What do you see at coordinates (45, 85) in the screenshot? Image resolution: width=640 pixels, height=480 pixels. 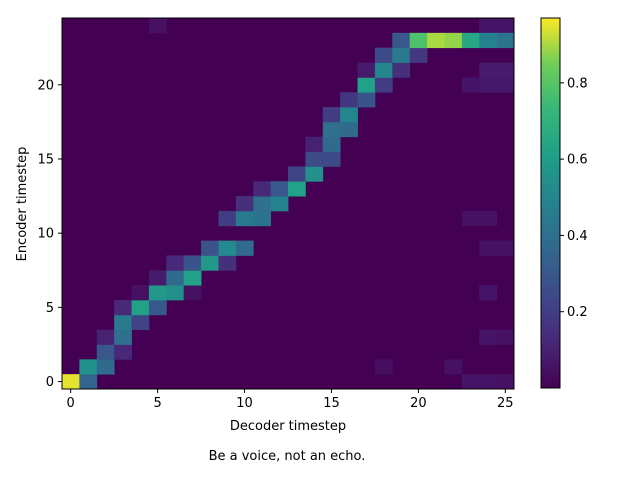 I see `y-tick-label: 20` at bounding box center [45, 85].